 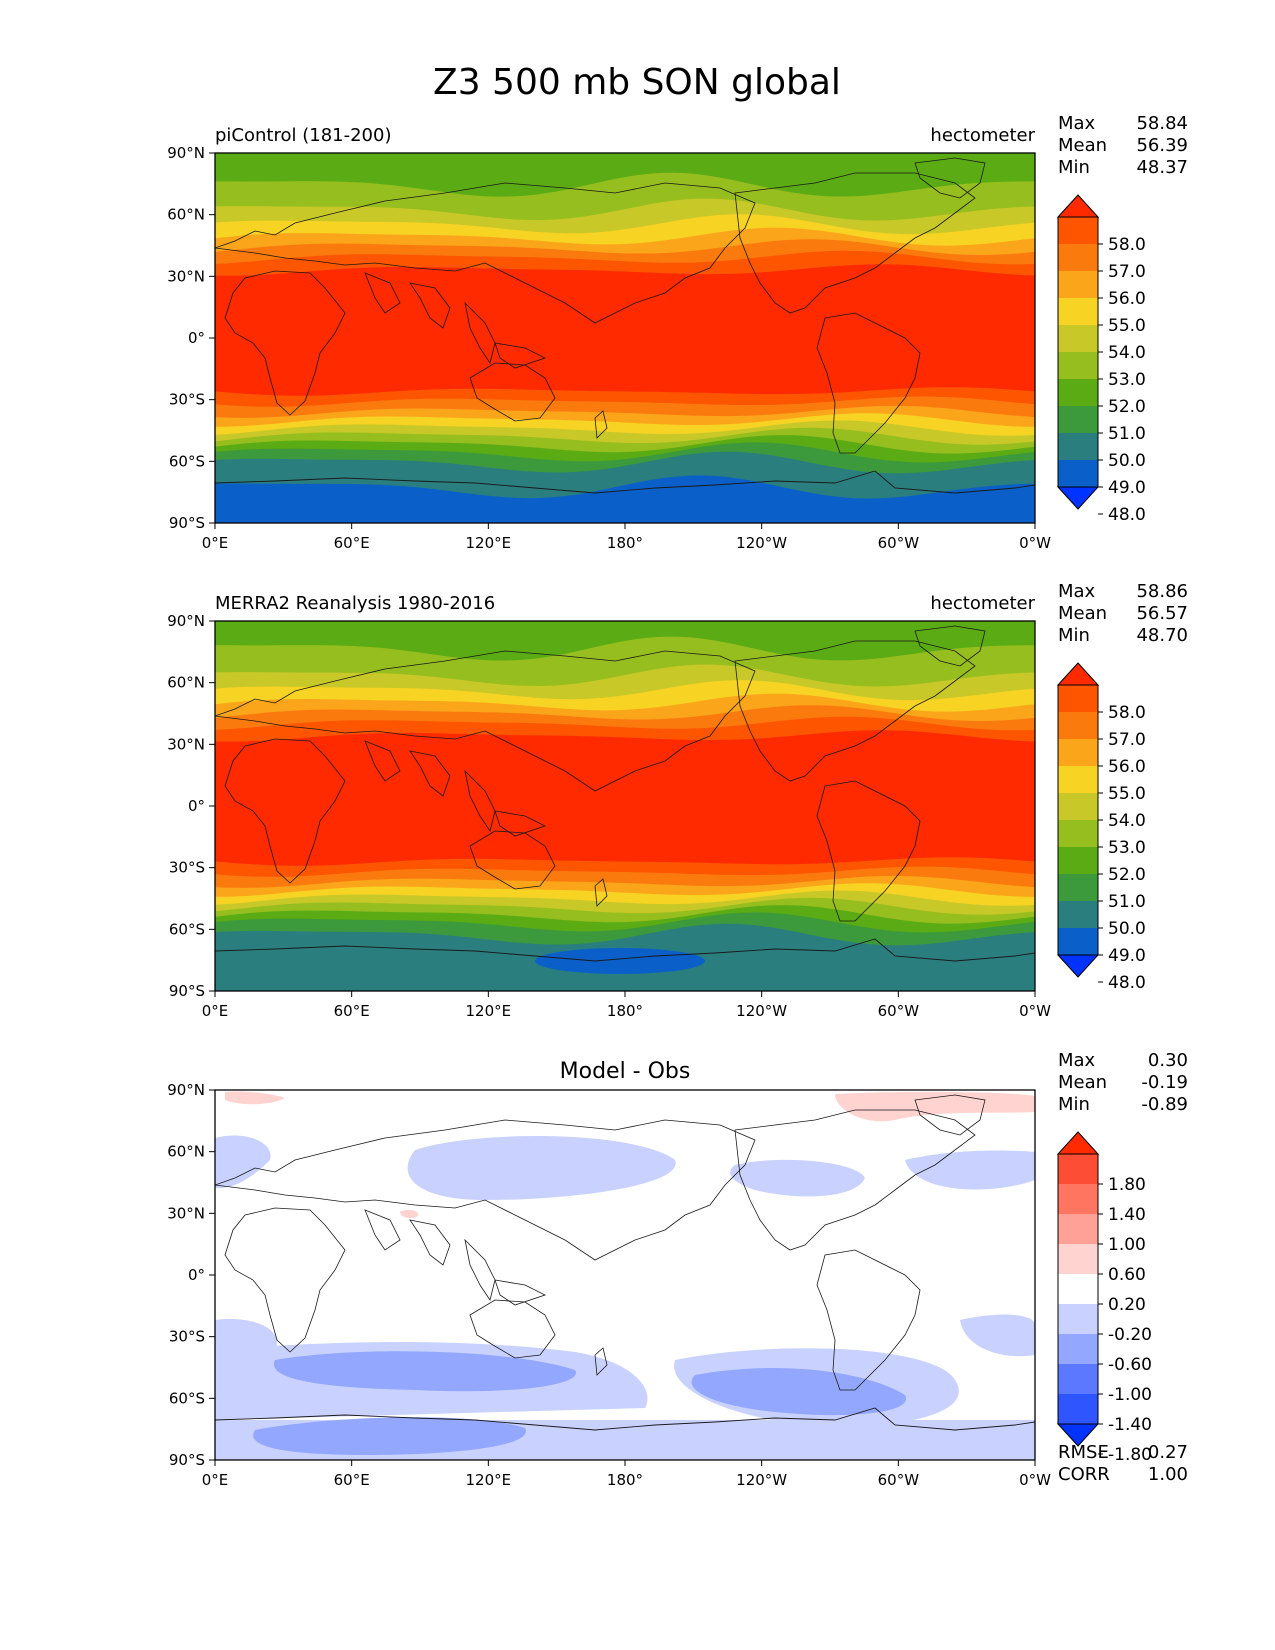 What do you see at coordinates (1168, 1474) in the screenshot?
I see `footer-stat-value: 1.00` at bounding box center [1168, 1474].